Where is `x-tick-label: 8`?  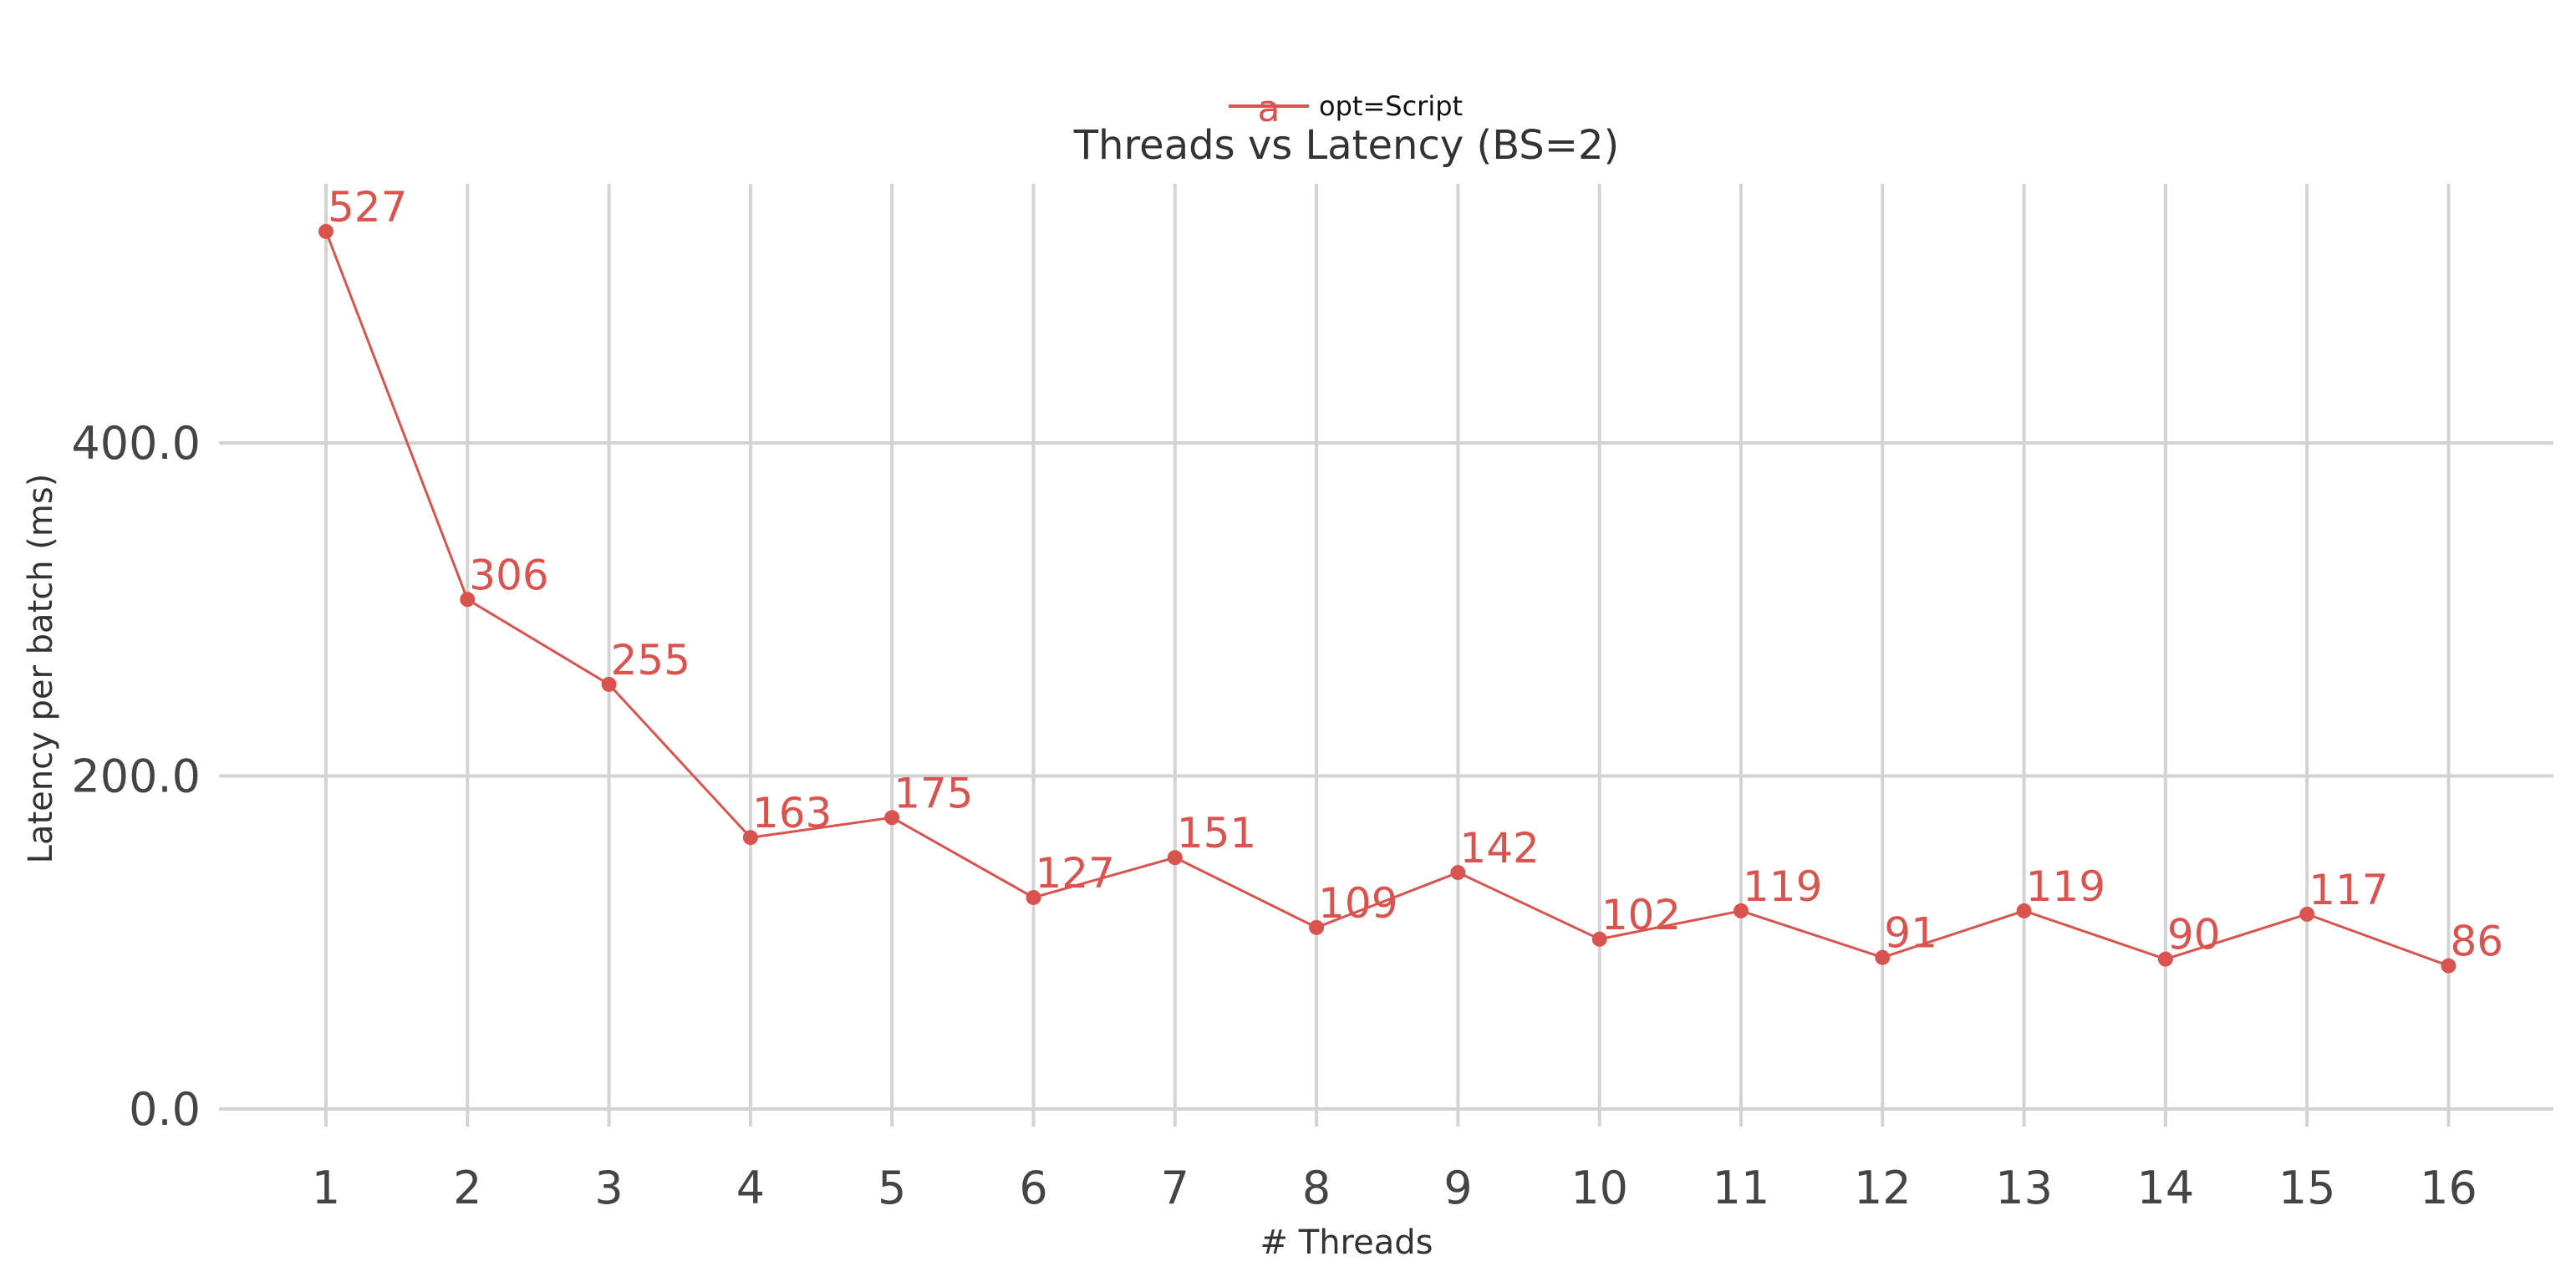 x-tick-label: 8 is located at coordinates (1316, 1188).